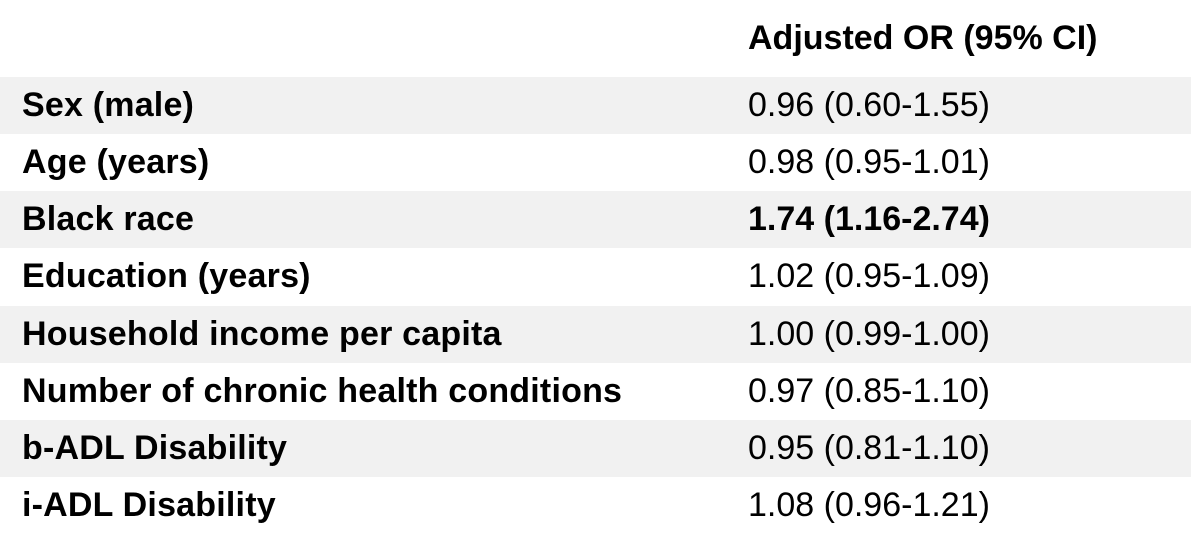 This screenshot has width=1191, height=534. Describe the element at coordinates (149, 504) in the screenshot. I see `row-label: i-ADL Disability` at that location.